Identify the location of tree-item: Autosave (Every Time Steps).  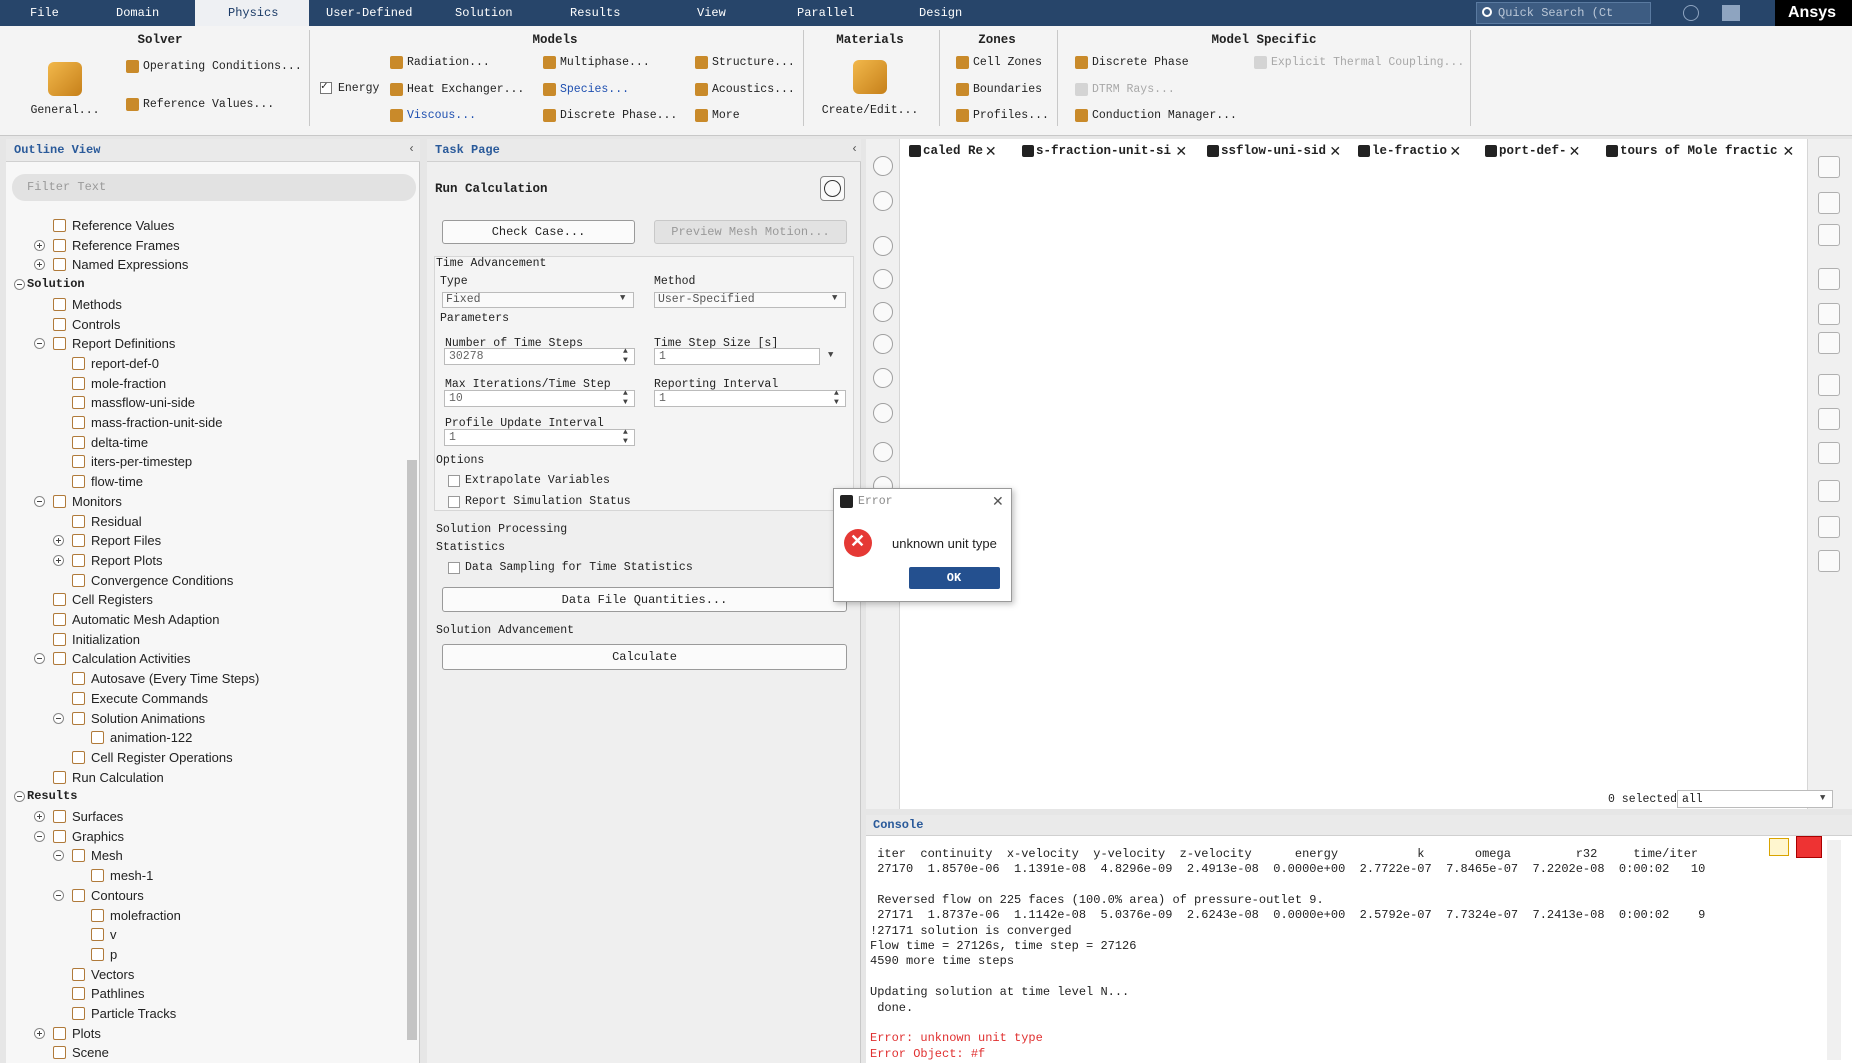
(175, 678).